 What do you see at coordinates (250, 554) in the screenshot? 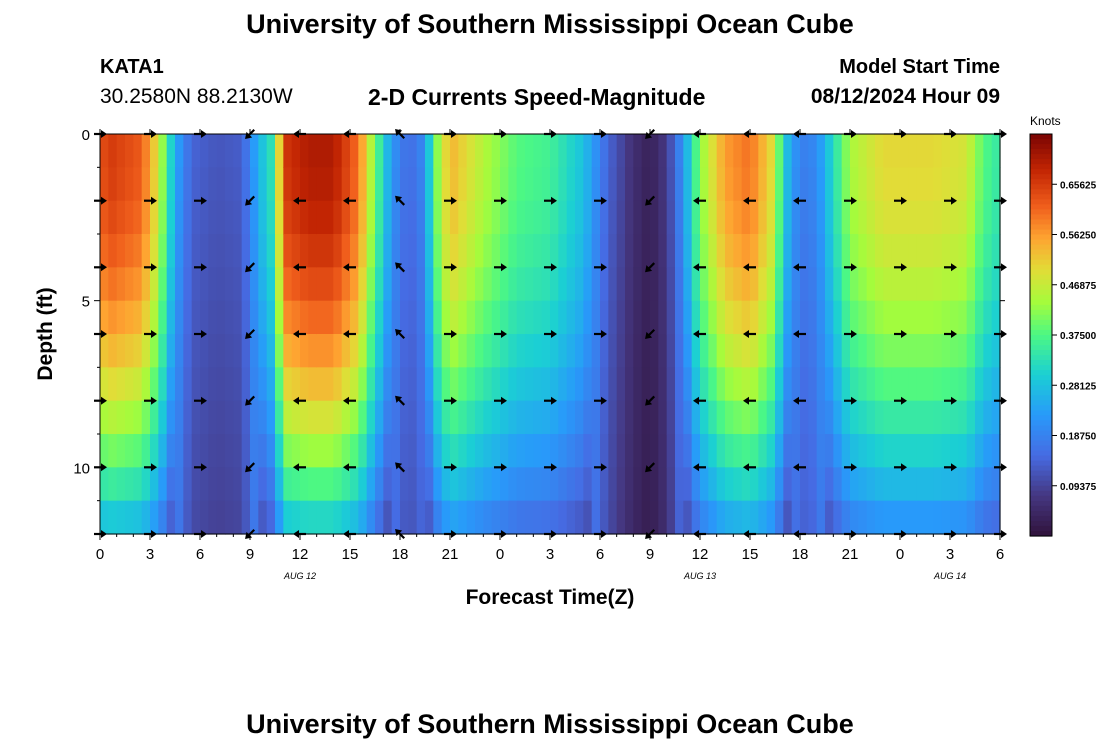
I see `x-tick-label: 9` at bounding box center [250, 554].